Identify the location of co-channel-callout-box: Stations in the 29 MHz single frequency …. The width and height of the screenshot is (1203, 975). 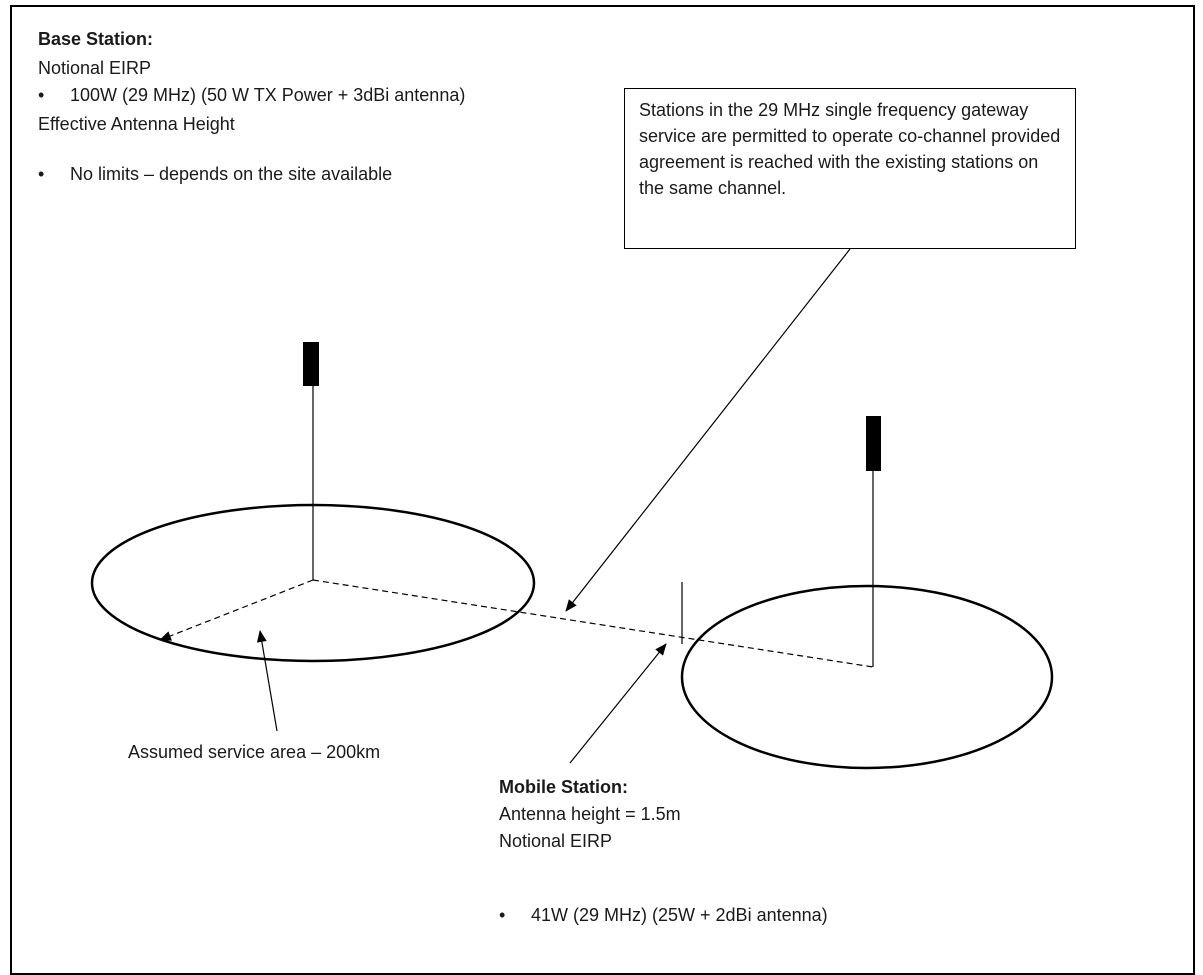
(850, 168).